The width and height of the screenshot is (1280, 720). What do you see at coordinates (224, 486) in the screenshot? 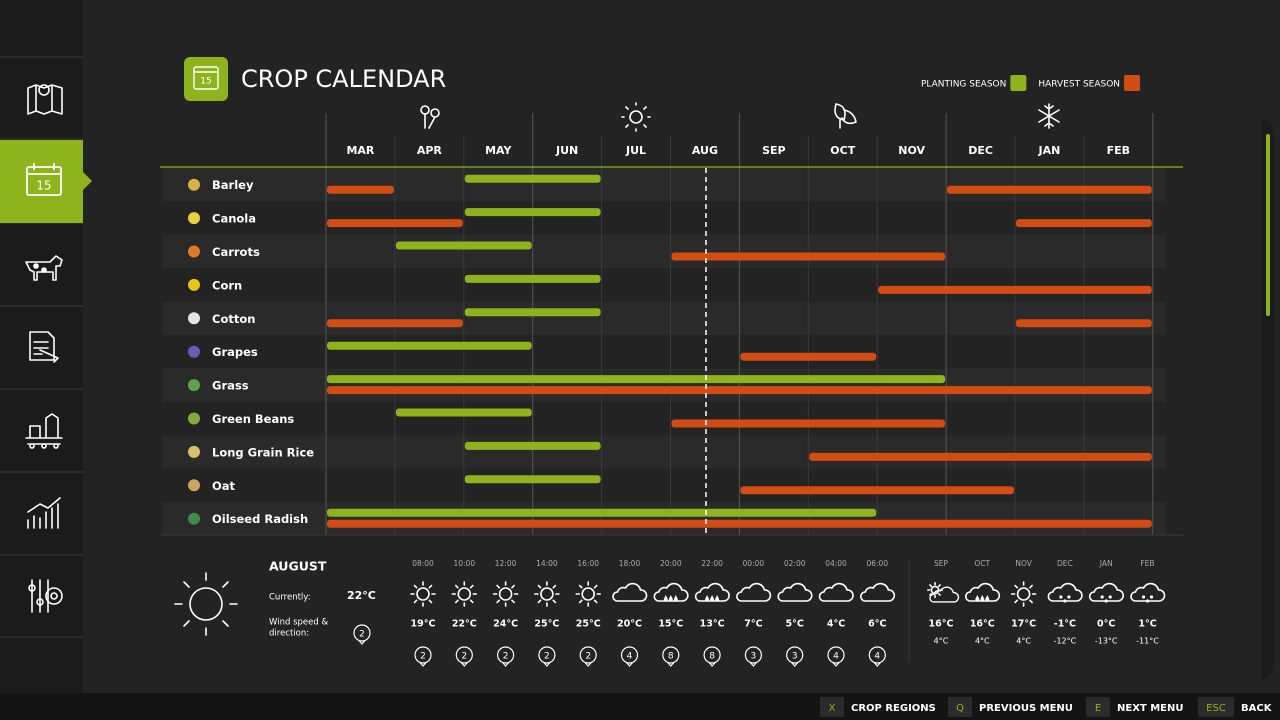
I see `crop-name: Oat` at bounding box center [224, 486].